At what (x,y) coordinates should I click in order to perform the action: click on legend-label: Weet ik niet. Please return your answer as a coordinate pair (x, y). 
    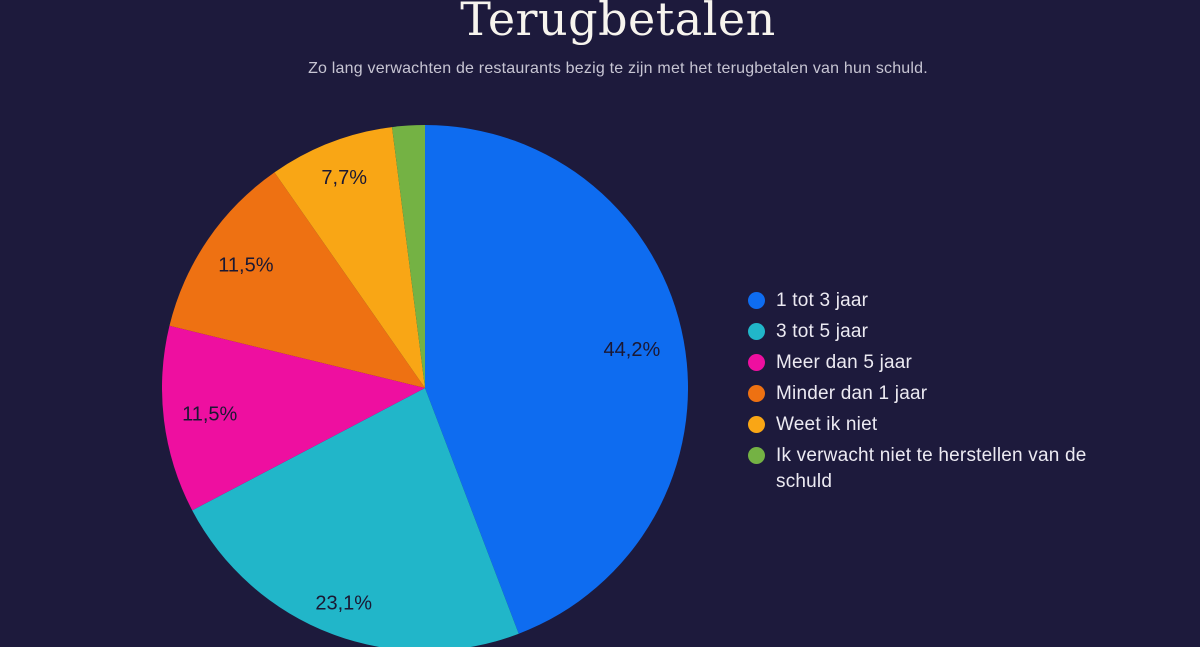
    Looking at the image, I should click on (827, 424).